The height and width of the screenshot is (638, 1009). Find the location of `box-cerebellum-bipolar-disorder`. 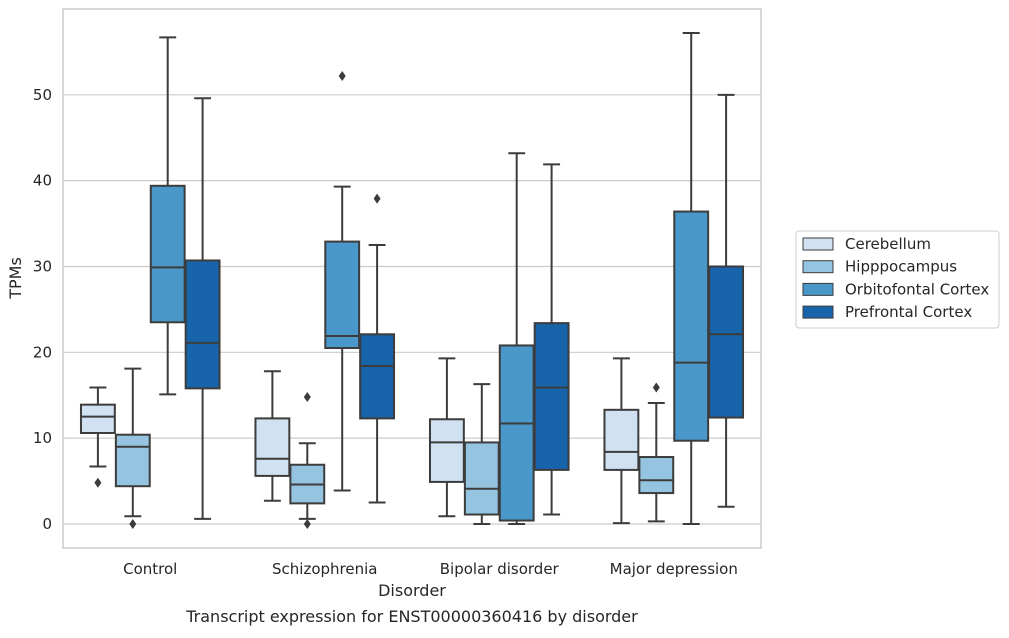

box-cerebellum-bipolar-disorder is located at coordinates (446, 437).